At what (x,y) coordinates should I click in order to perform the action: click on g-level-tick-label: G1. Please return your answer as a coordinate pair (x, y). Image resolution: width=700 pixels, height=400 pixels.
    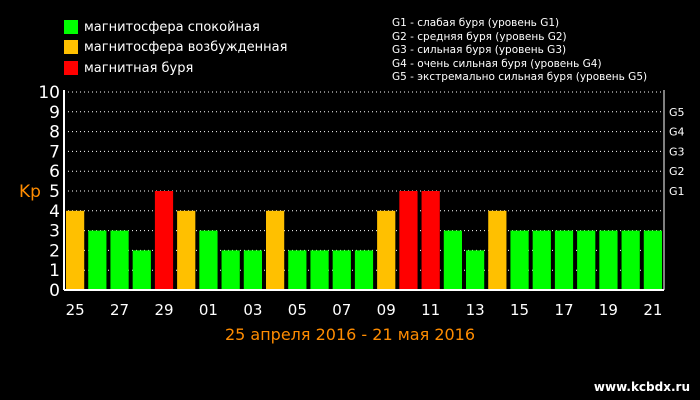
    Looking at the image, I should click on (677, 191).